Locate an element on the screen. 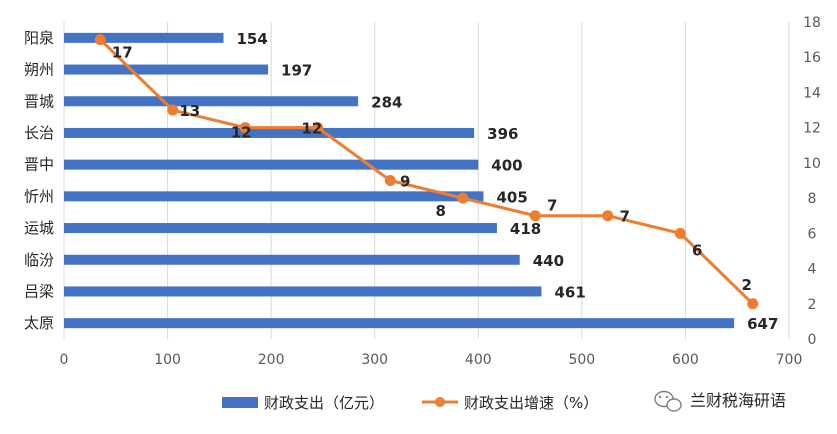  category-label: 阳泉 is located at coordinates (39, 38).